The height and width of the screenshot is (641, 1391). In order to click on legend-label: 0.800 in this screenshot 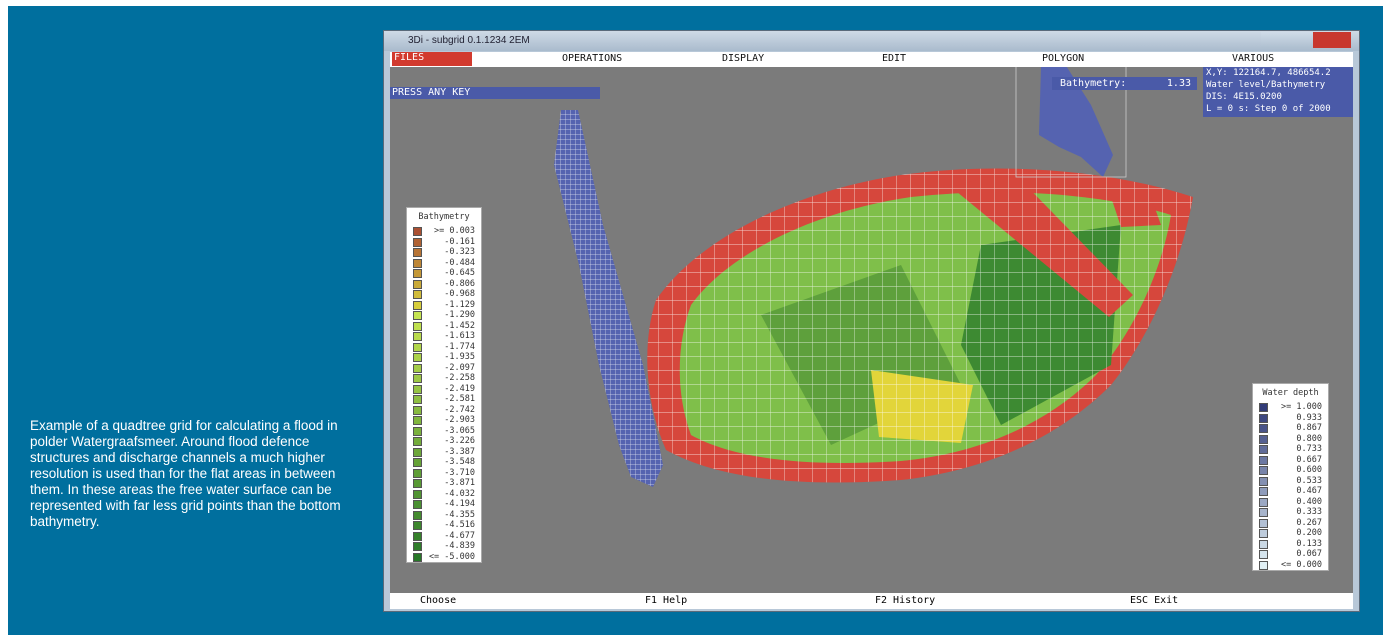, I will do `click(1309, 438)`.